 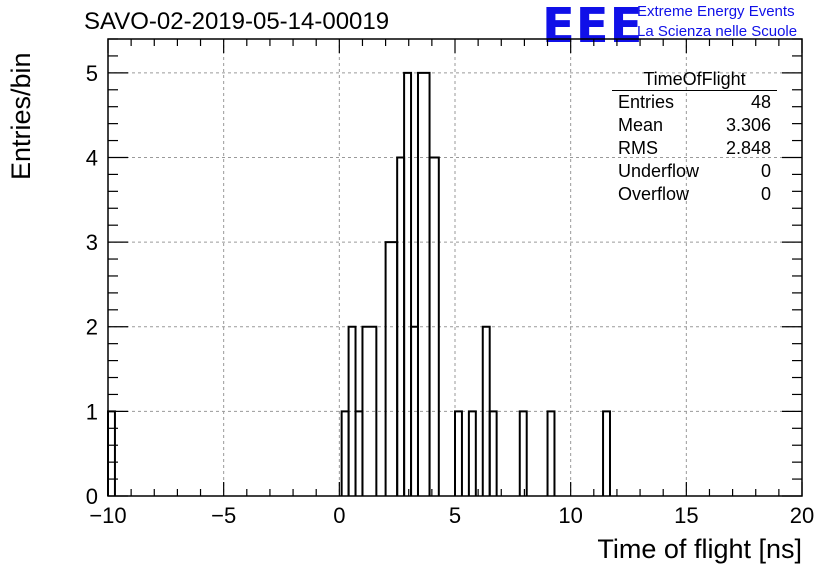 What do you see at coordinates (641, 125) in the screenshot?
I see `stats-label: Mean` at bounding box center [641, 125].